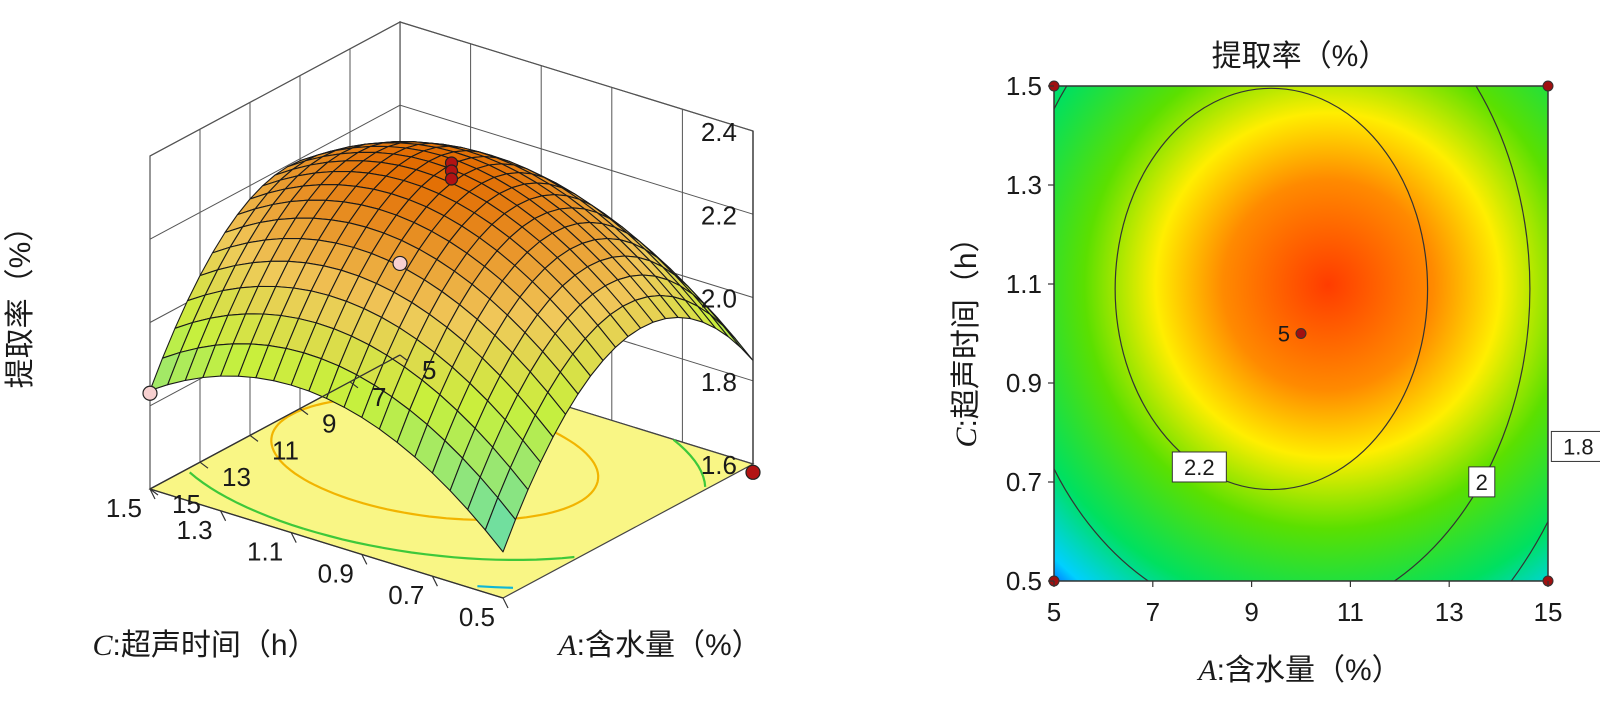 The width and height of the screenshot is (1600, 706). I want to click on contour-label: 1.8, so click(1575, 446).